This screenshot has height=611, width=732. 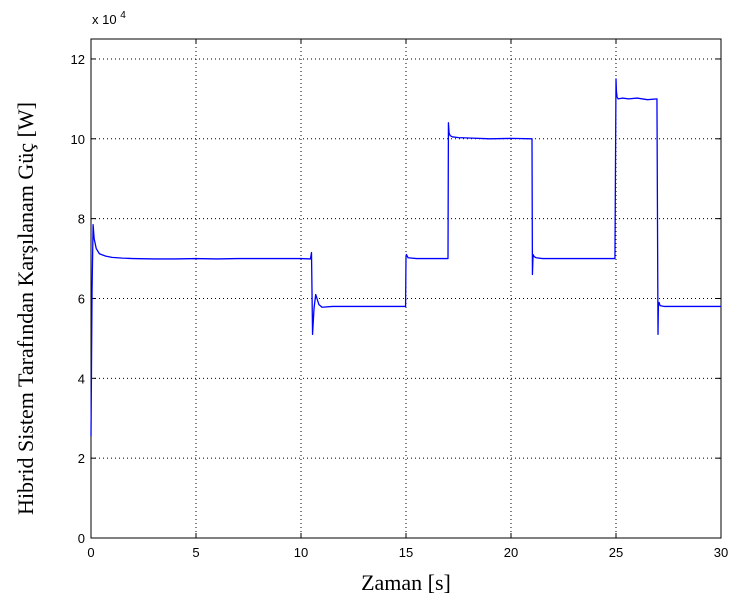 I want to click on y-tick-label: 8, so click(x=81, y=219).